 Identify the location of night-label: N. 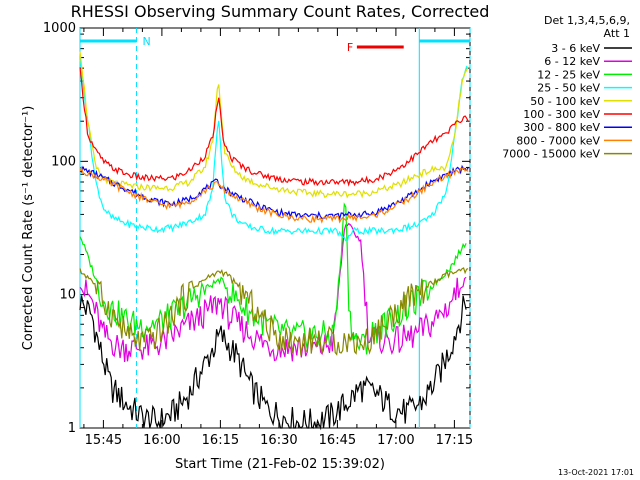
(147, 41).